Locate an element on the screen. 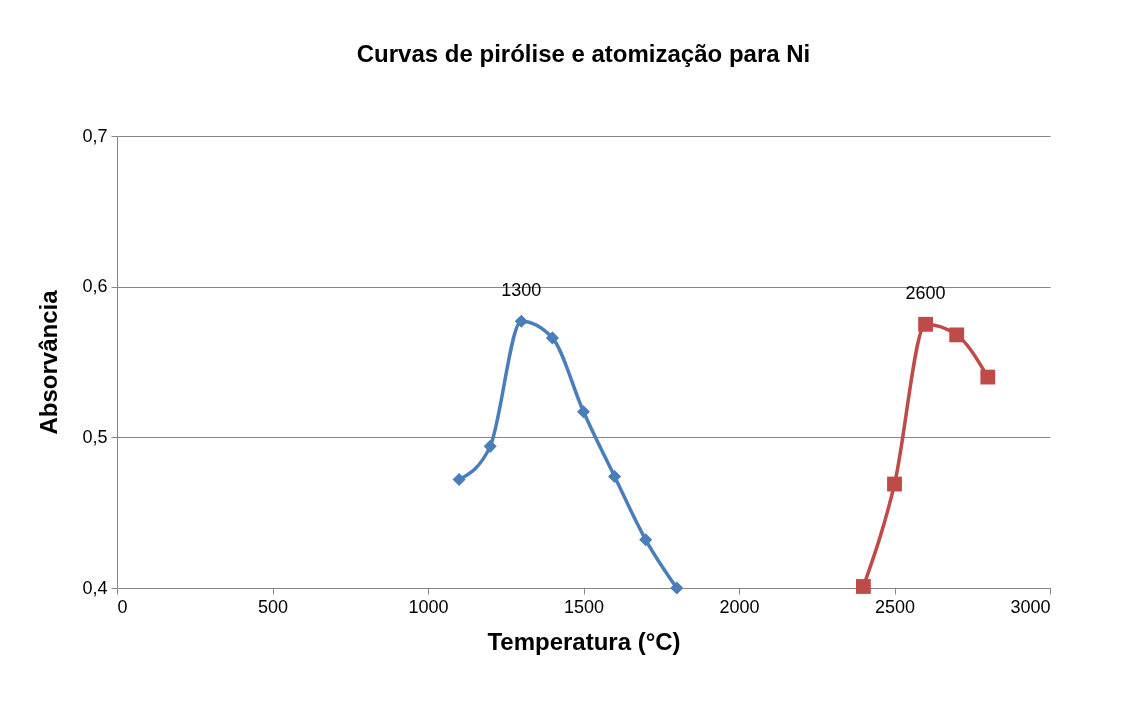 The height and width of the screenshot is (706, 1129). annotation: 1300 is located at coordinates (521, 290).